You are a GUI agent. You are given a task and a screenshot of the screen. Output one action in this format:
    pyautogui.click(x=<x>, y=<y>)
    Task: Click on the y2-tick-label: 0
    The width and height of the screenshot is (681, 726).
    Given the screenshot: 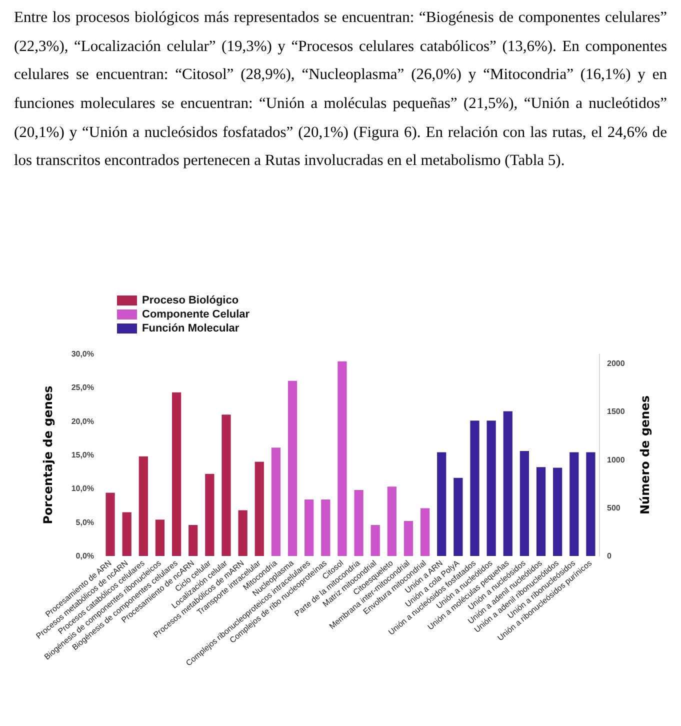 What is the action you would take?
    pyautogui.click(x=609, y=556)
    